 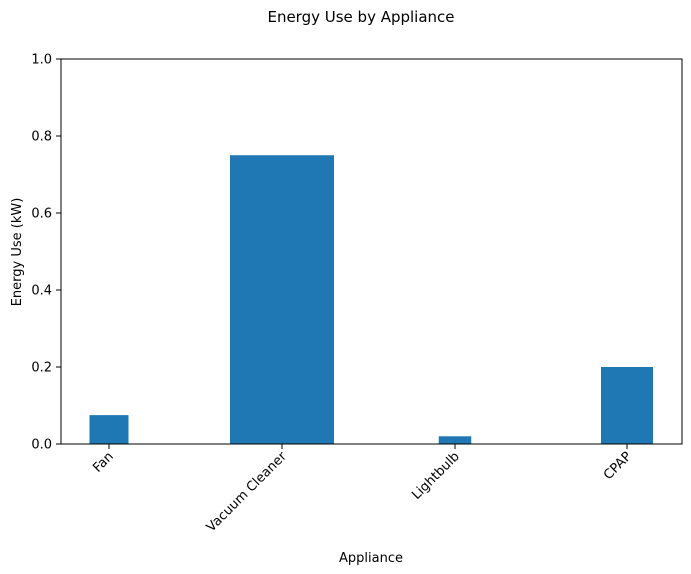 I want to click on x-tick-label: Fan, so click(x=103, y=462).